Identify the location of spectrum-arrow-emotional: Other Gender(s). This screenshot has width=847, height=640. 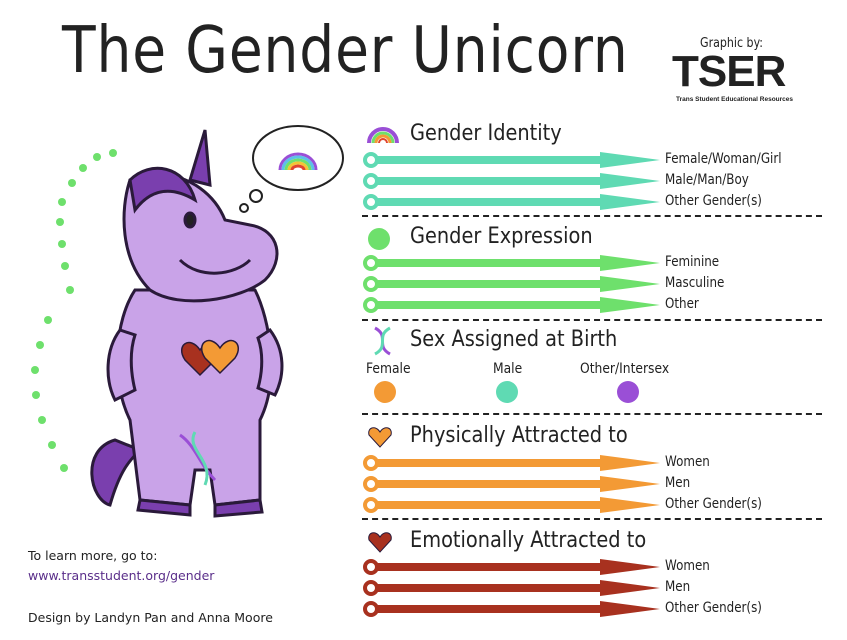
(602, 608).